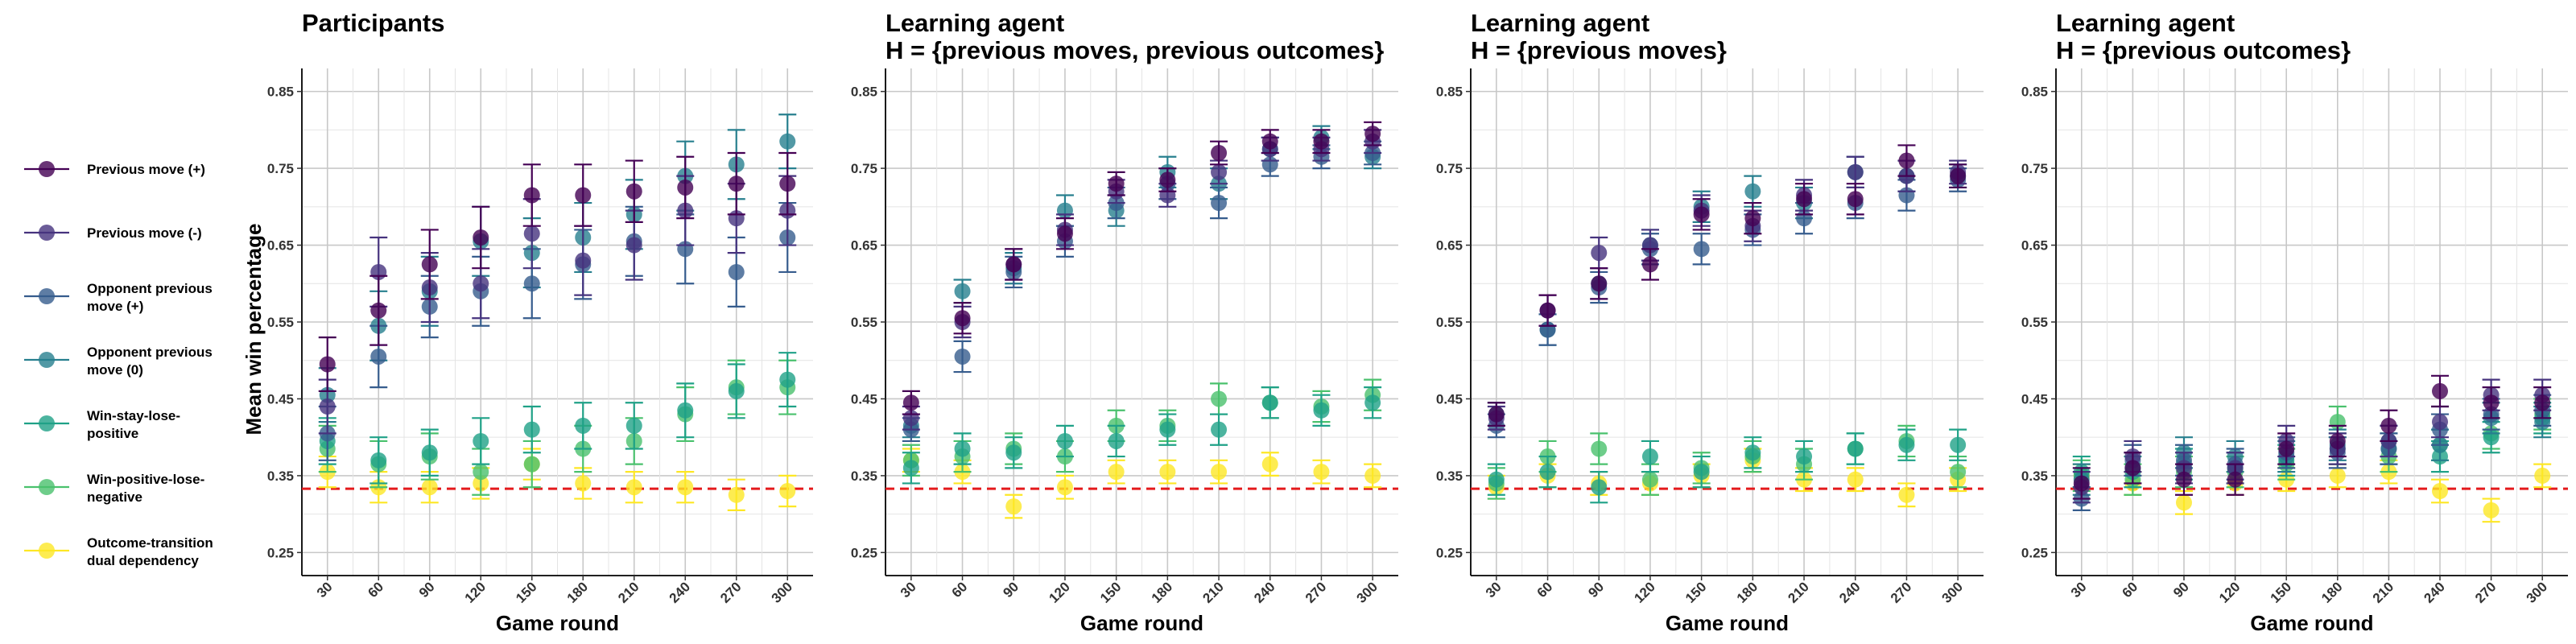 This screenshot has width=2576, height=644. Describe the element at coordinates (113, 233) in the screenshot. I see `legend-item: Previous move (-)` at that location.